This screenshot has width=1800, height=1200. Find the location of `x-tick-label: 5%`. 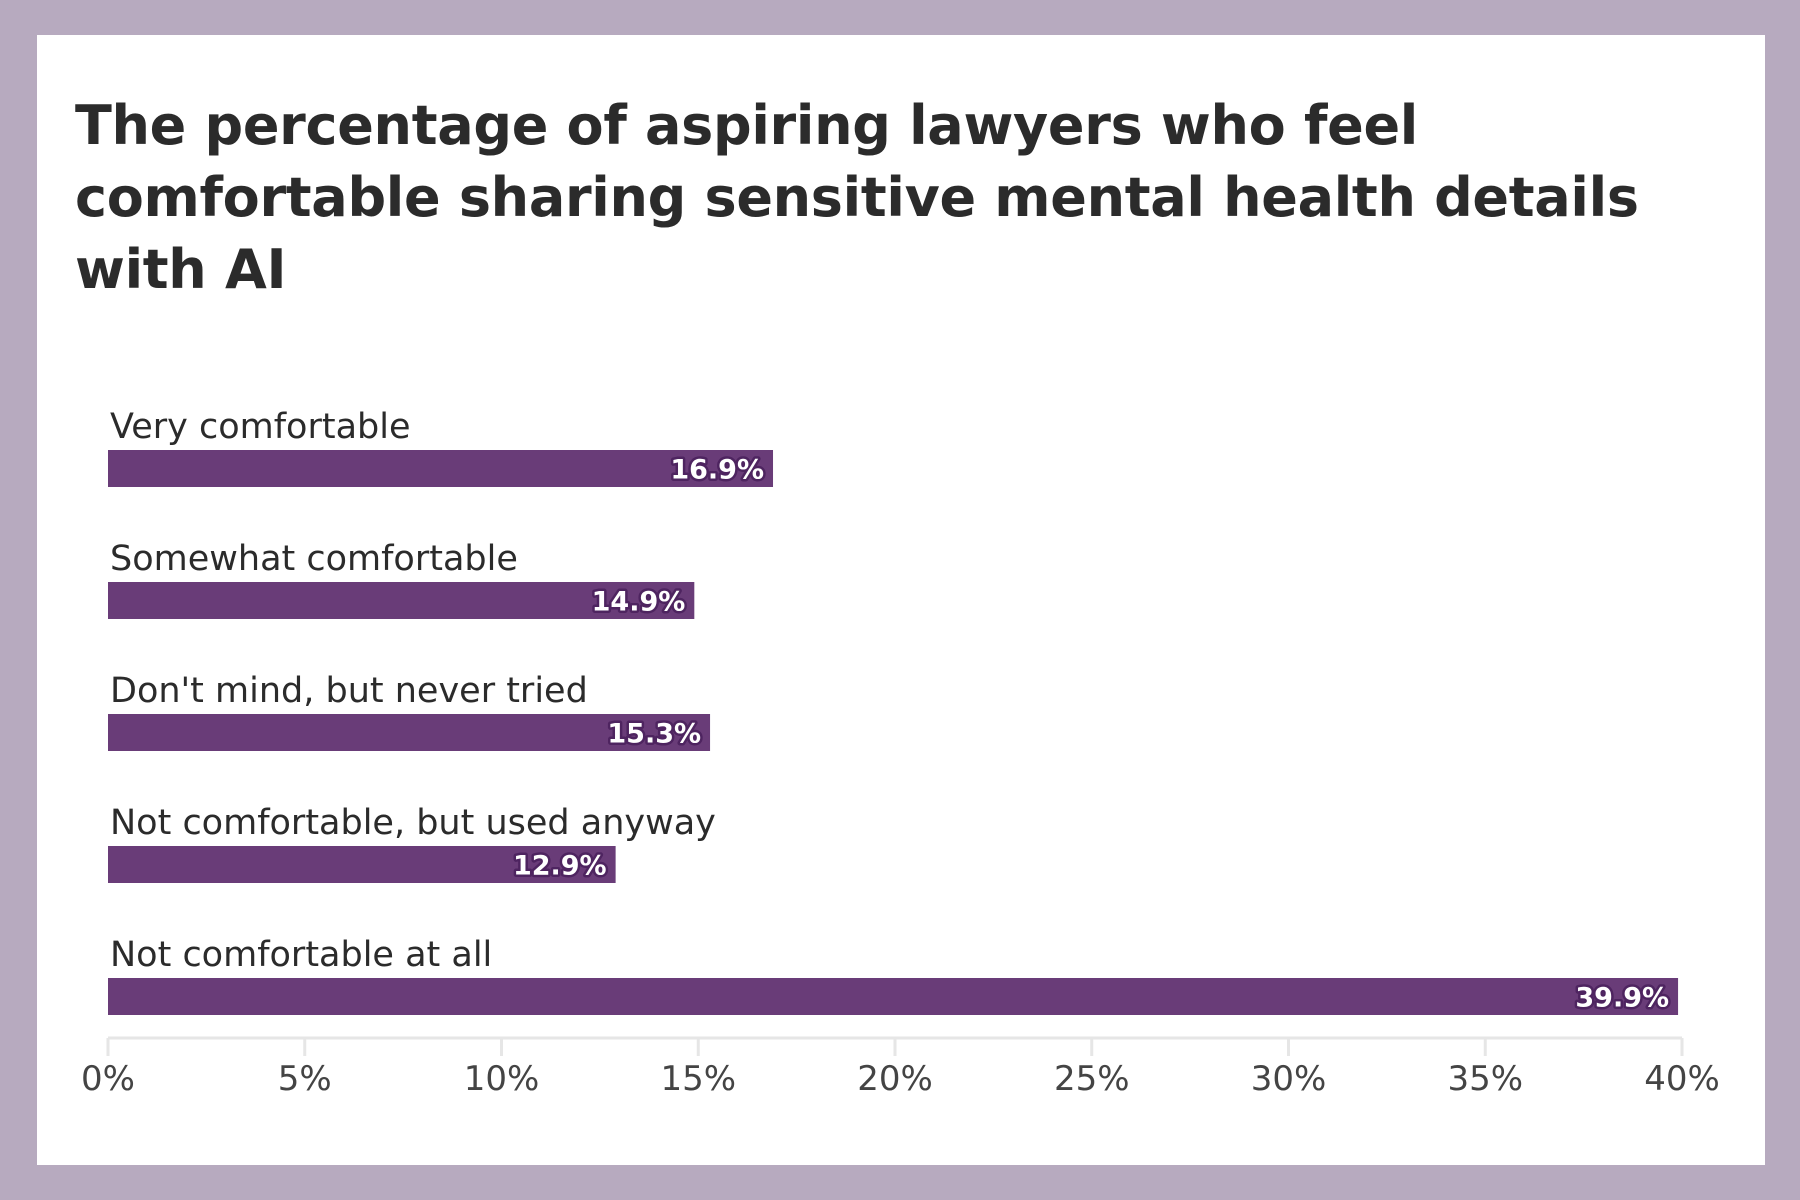

x-tick-label: 5% is located at coordinates (305, 1079).